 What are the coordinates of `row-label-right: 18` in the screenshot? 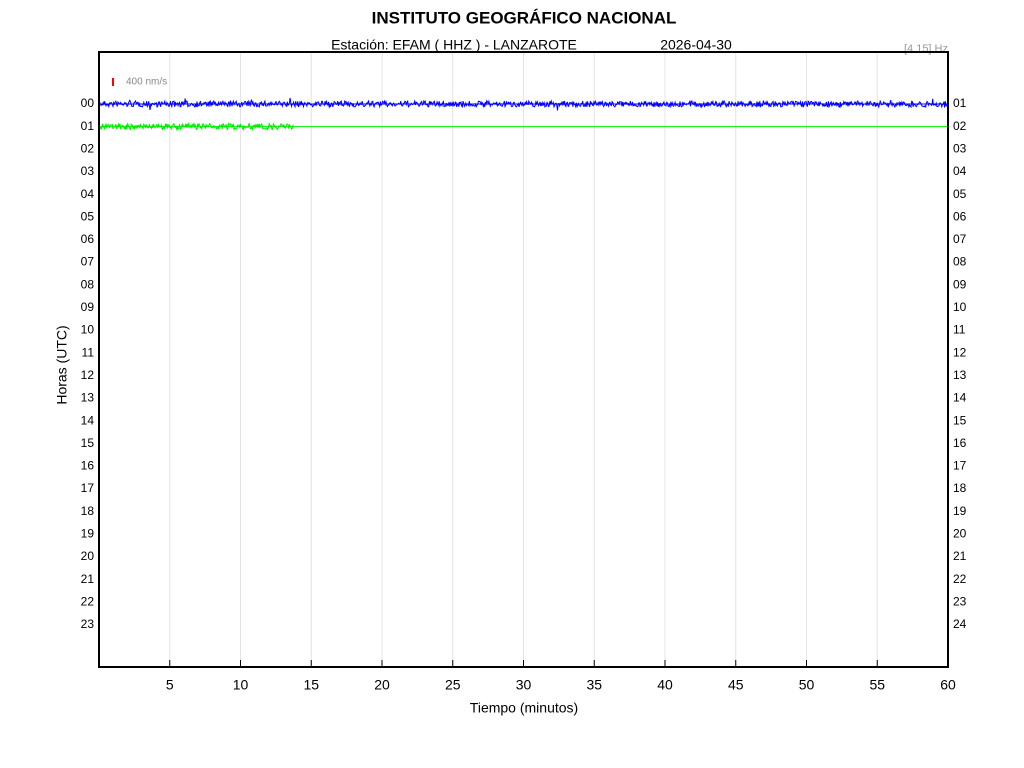 It's located at (960, 488).